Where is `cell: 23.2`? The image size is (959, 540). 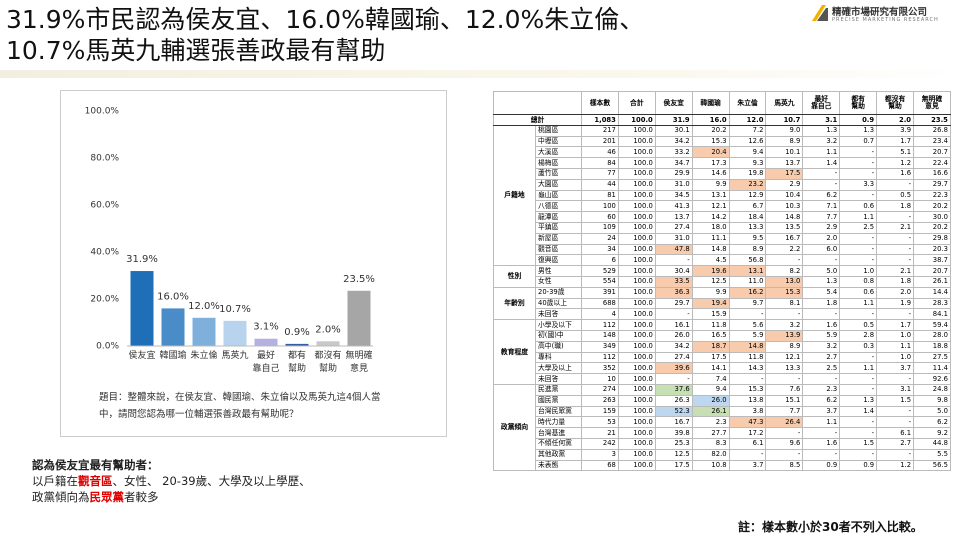 cell: 23.2 is located at coordinates (747, 184).